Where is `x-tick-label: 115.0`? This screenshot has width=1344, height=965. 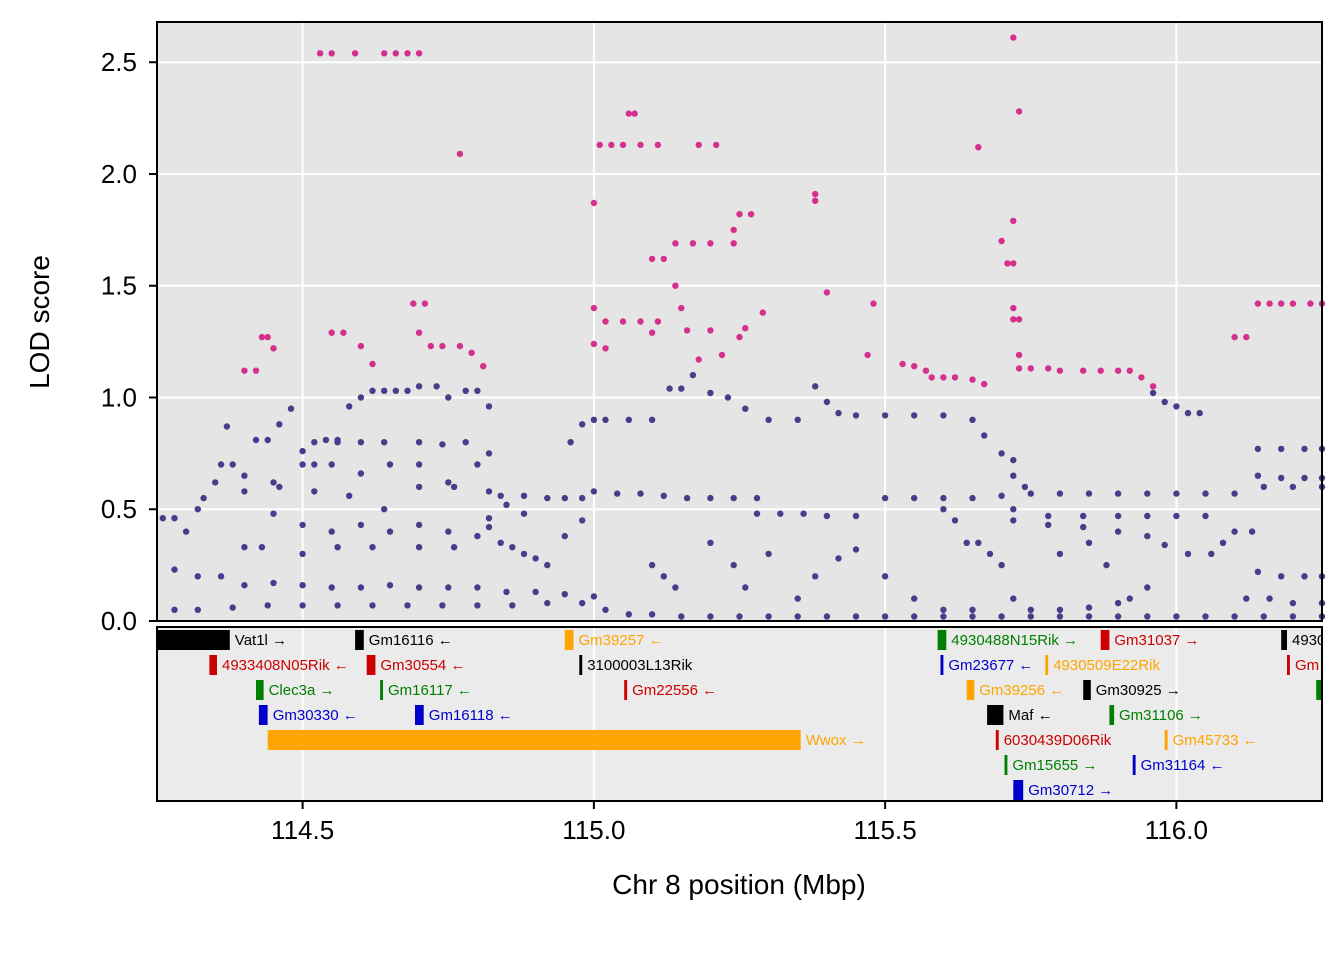 x-tick-label: 115.0 is located at coordinates (593, 830).